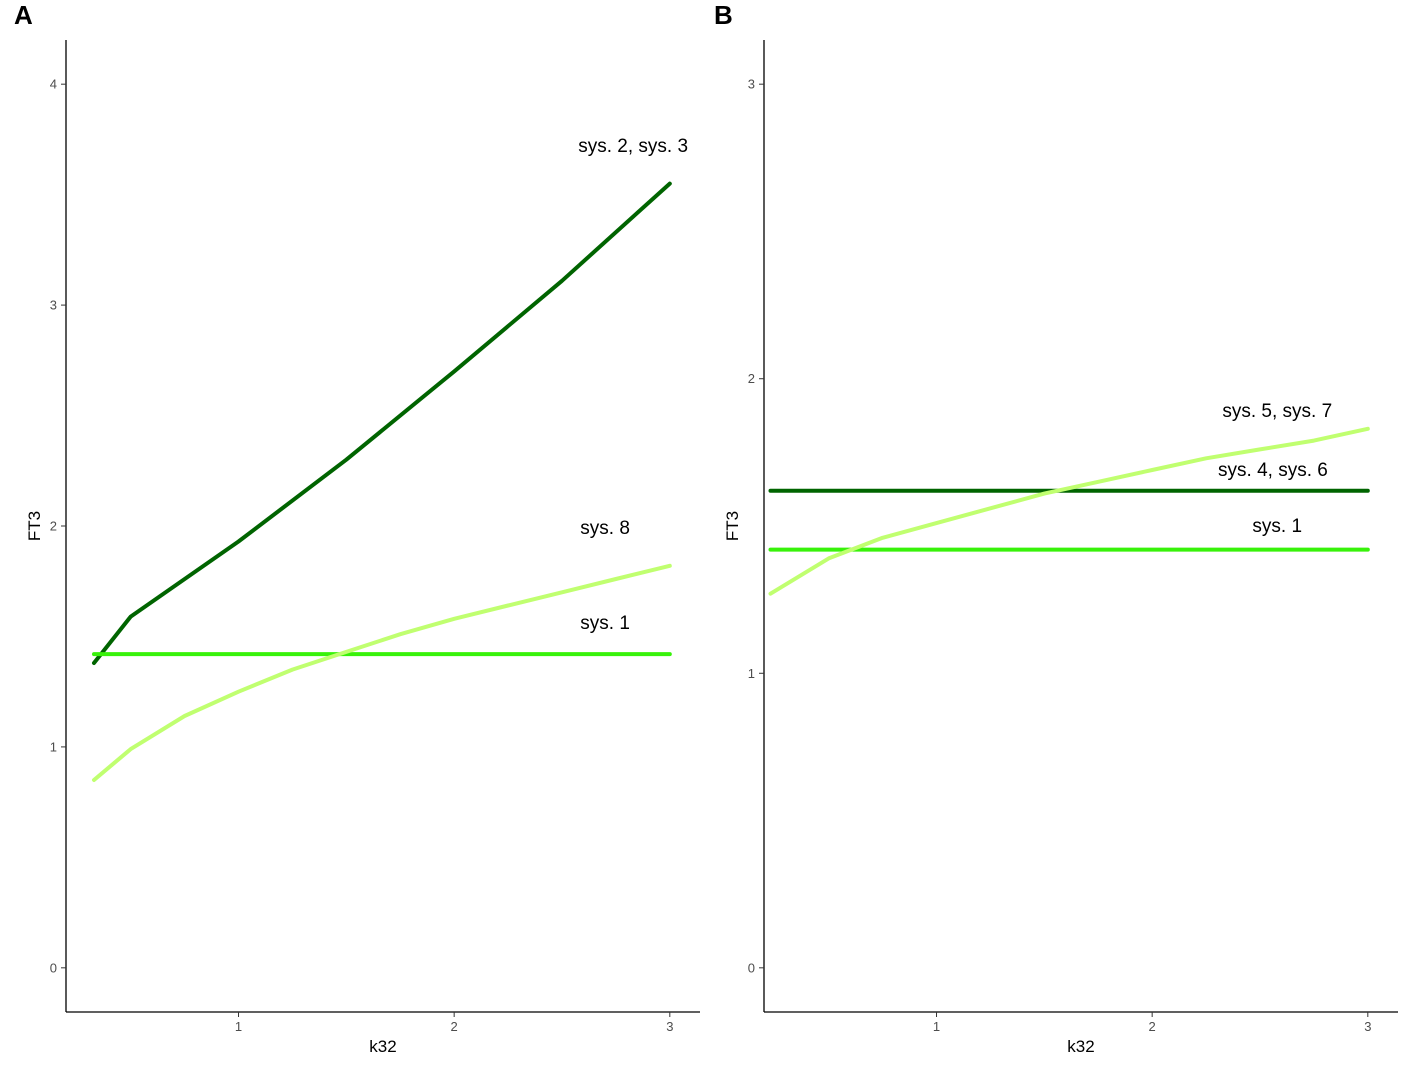 Image resolution: width=1417 pixels, height=1073 pixels. Describe the element at coordinates (53, 84) in the screenshot. I see `y-tick-label: 4` at that location.